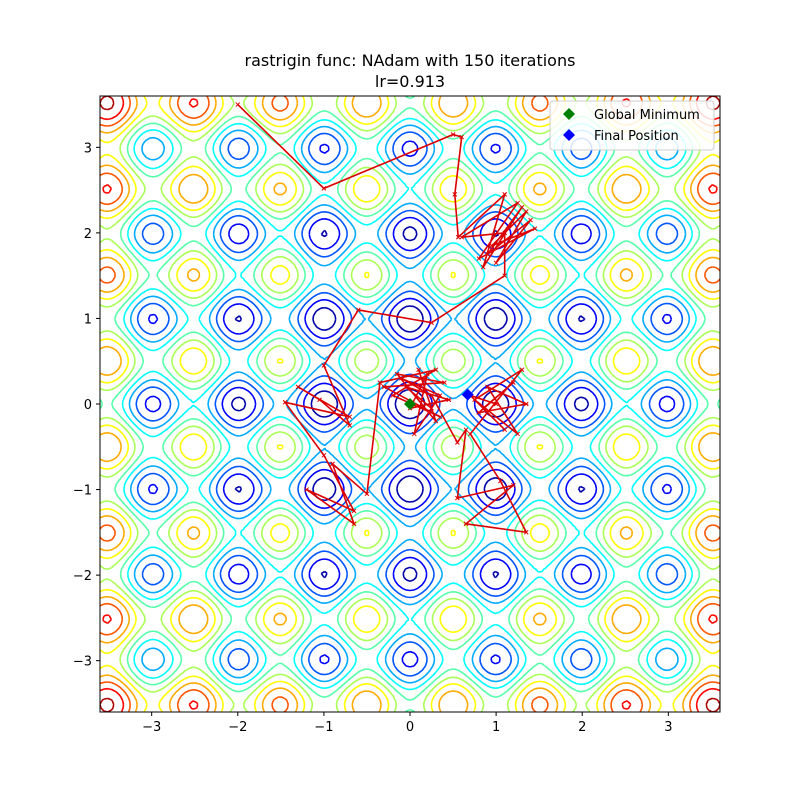 The image size is (800, 800). I want to click on y-tick-label: 1, so click(88, 319).